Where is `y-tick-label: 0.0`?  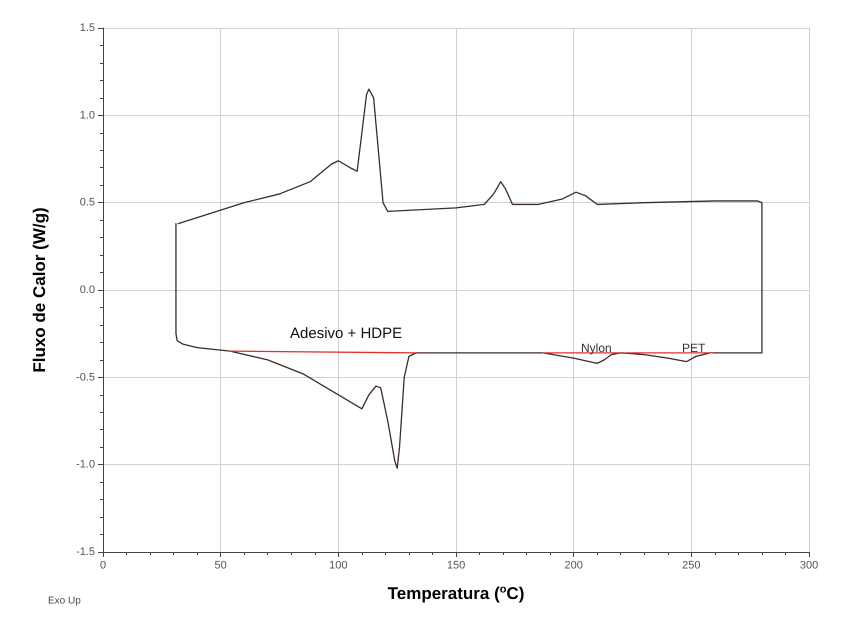 y-tick-label: 0.0 is located at coordinates (87, 290).